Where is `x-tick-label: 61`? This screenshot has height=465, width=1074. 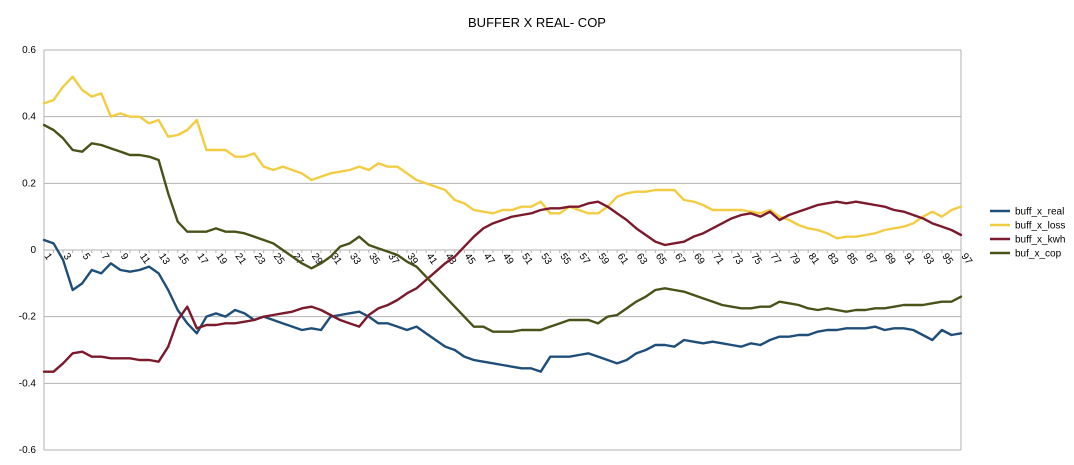
x-tick-label: 61 is located at coordinates (623, 259).